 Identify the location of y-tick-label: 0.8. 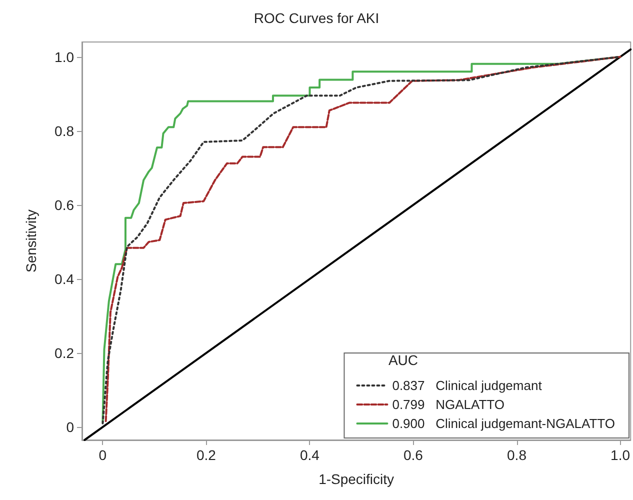
(64, 130).